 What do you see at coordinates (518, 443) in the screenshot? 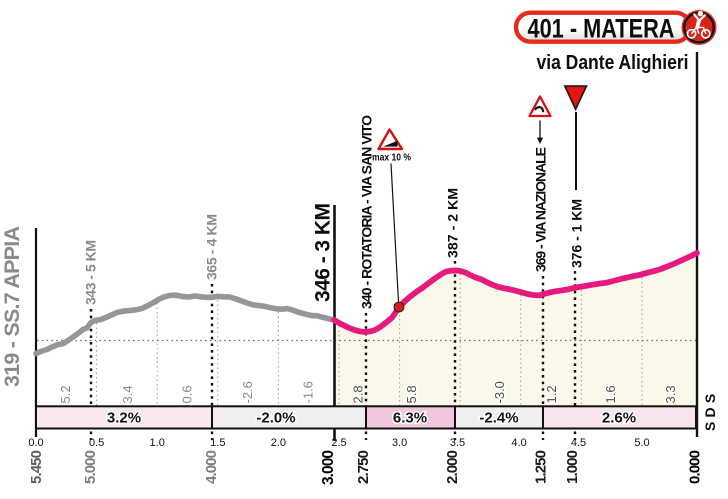
I see `svg-text: 4.0` at bounding box center [518, 443].